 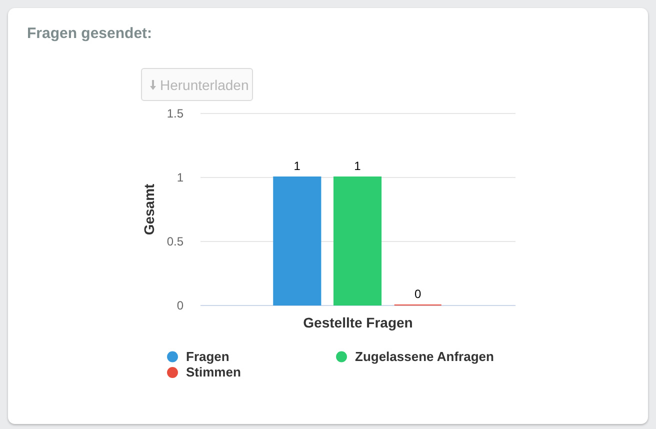 I want to click on y-tick-label: 1, so click(x=180, y=177).